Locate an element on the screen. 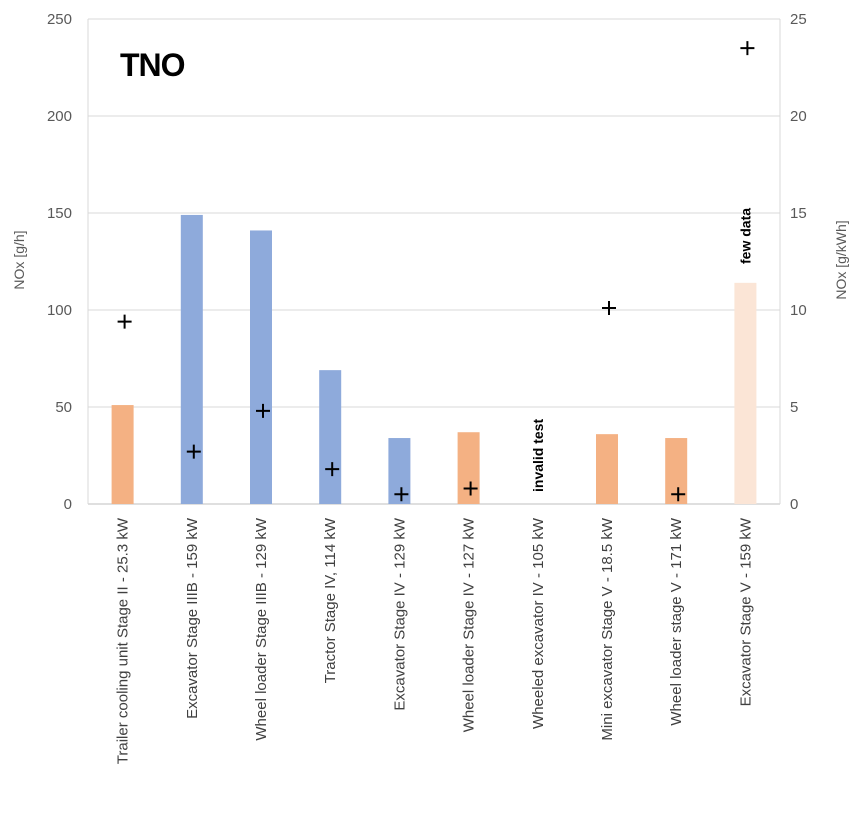 The height and width of the screenshot is (826, 853). category-label: Excavator Stage V - 159 kW is located at coordinates (745, 611).